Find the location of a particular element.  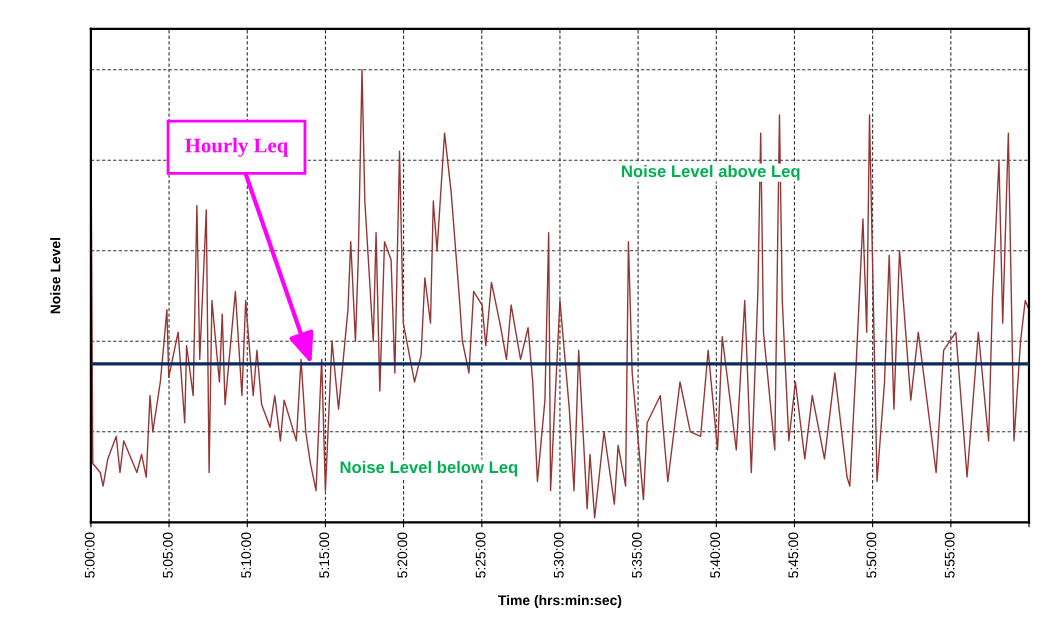

annotation: Hourly Leq is located at coordinates (237, 147).